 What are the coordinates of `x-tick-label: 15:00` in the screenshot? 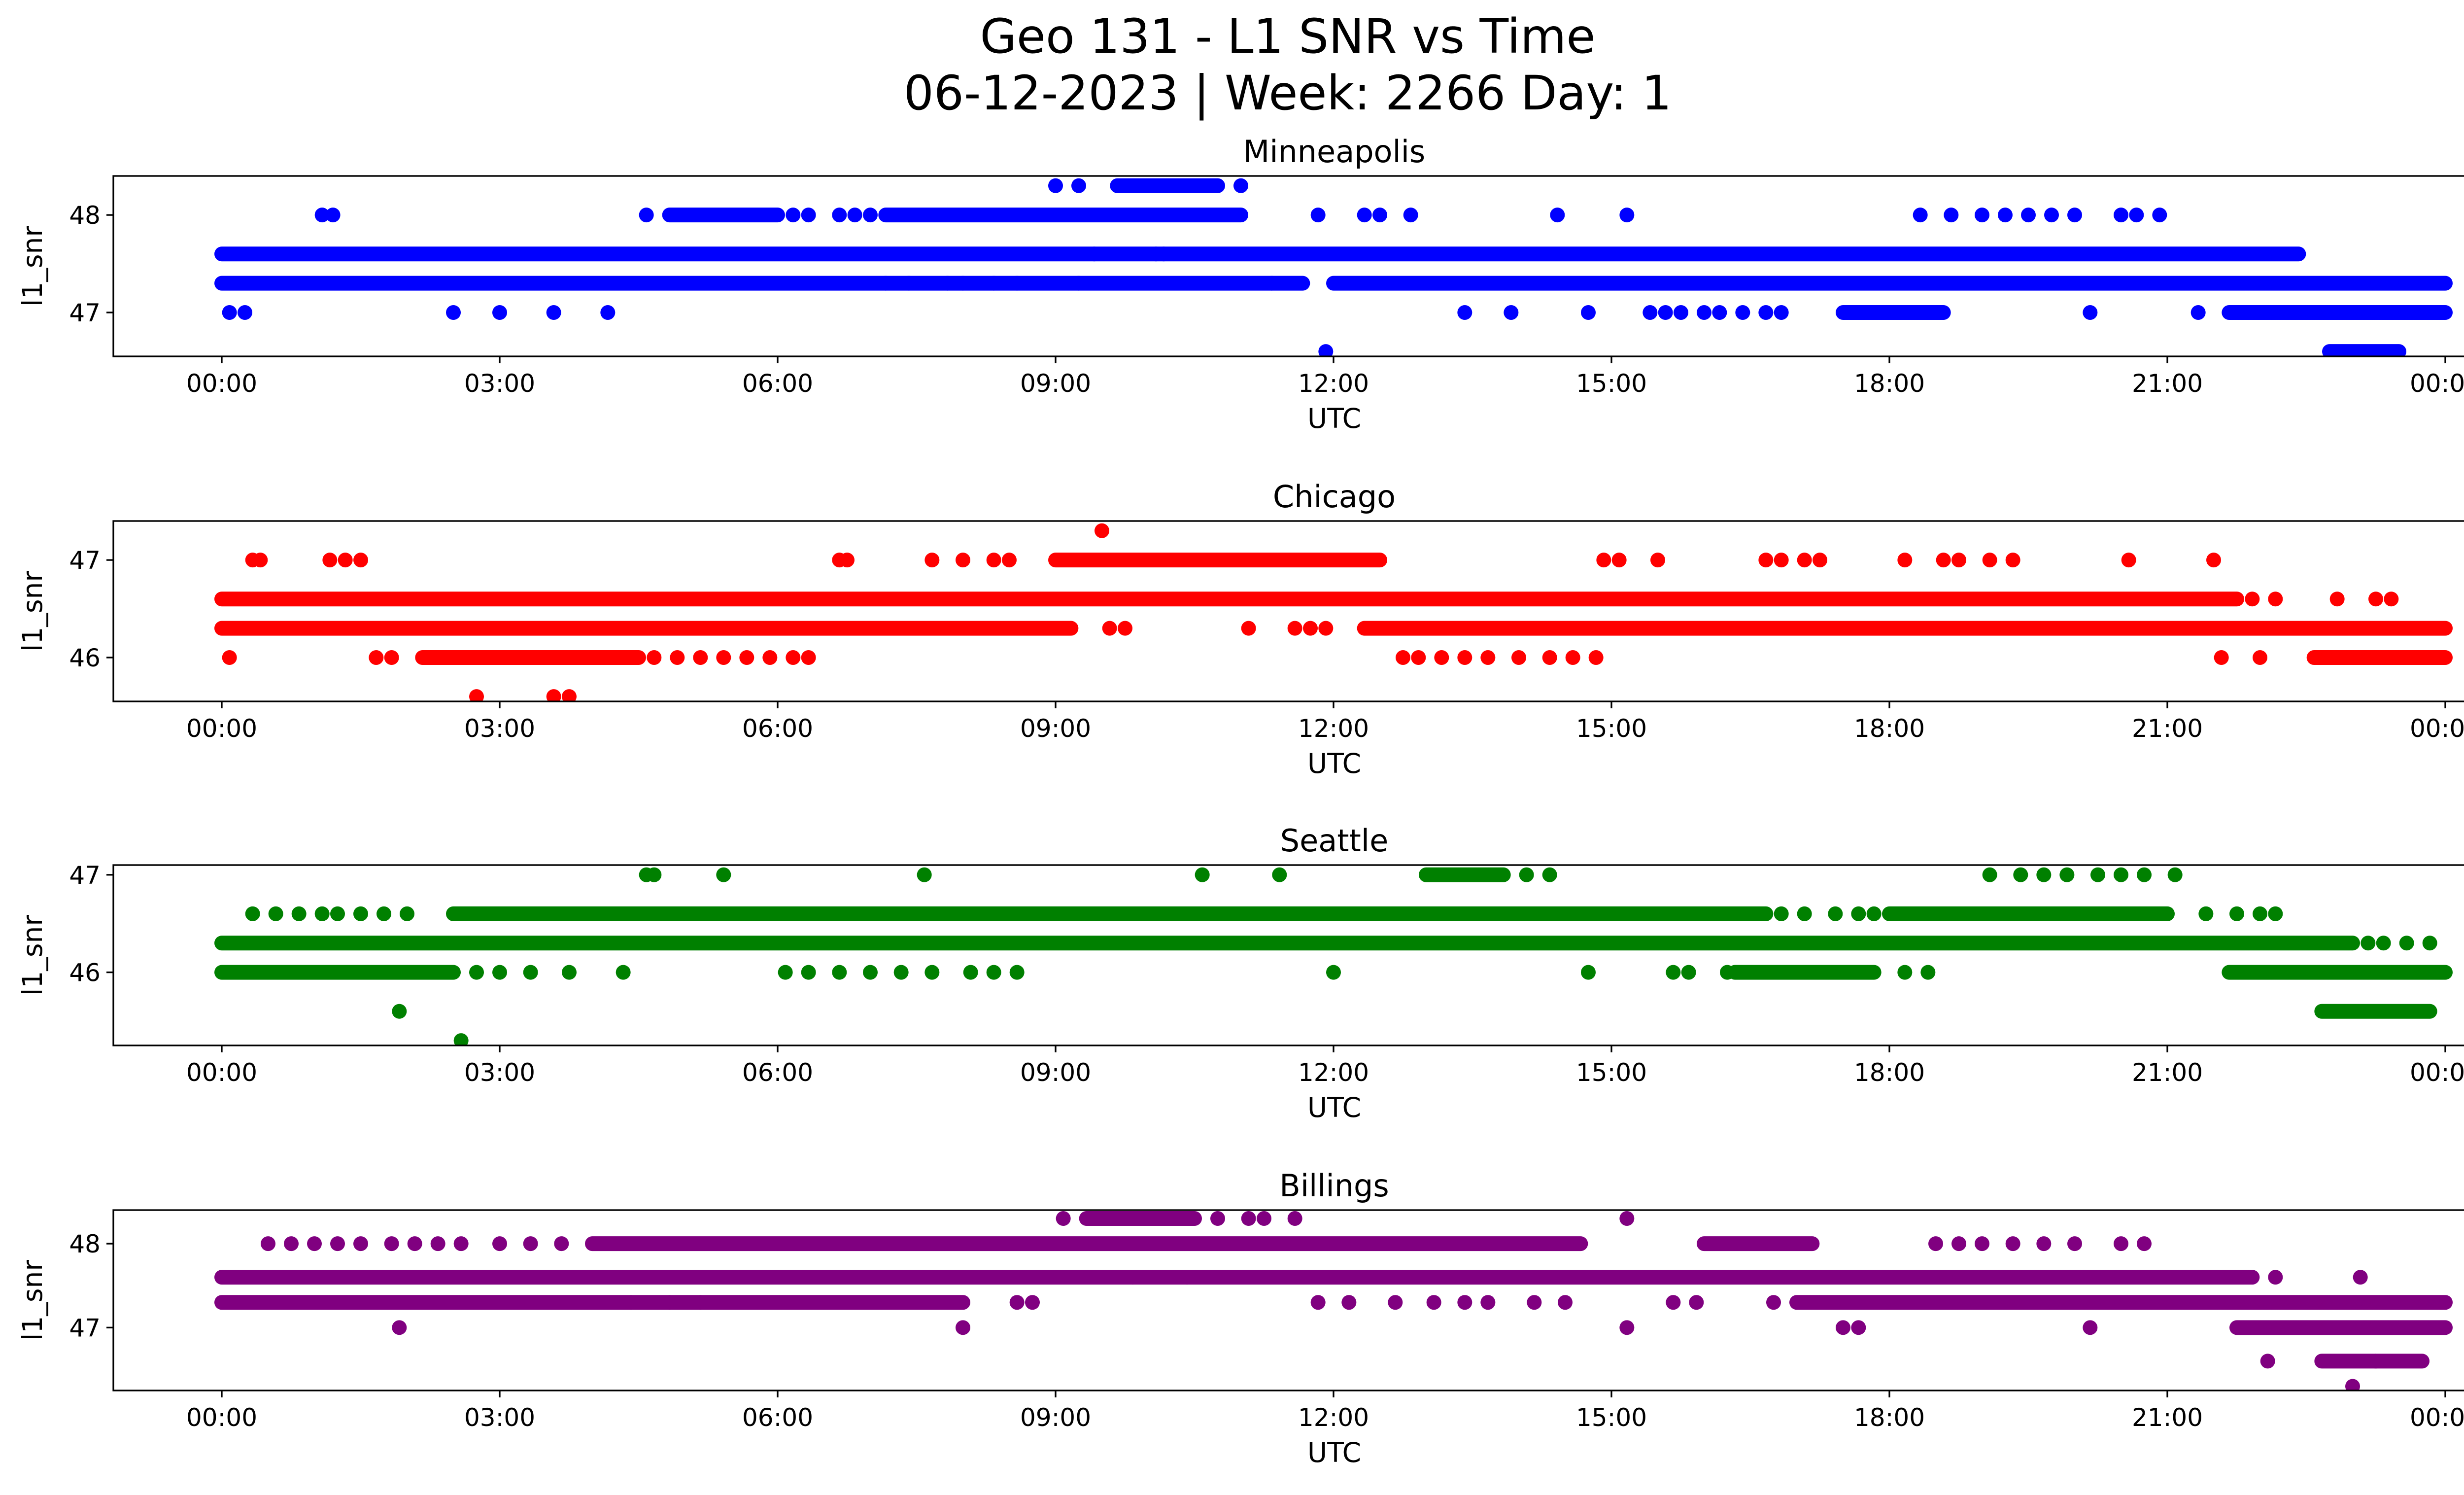 It's located at (1611, 383).